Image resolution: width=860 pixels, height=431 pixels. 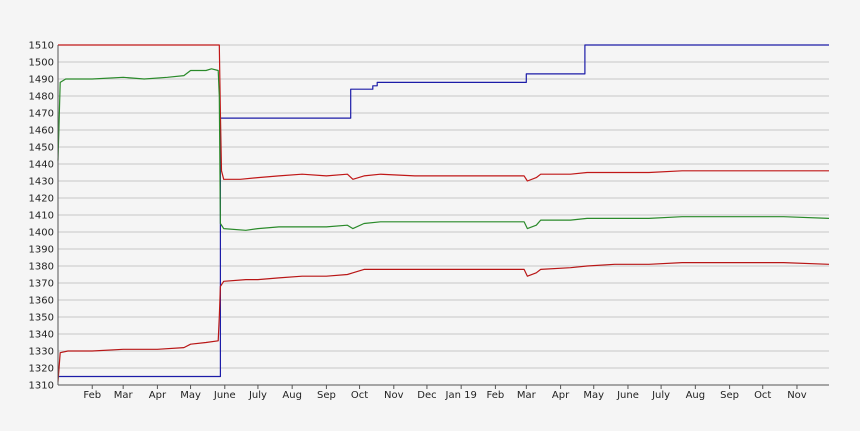 I want to click on y-tick-label: 1460, so click(x=41, y=131).